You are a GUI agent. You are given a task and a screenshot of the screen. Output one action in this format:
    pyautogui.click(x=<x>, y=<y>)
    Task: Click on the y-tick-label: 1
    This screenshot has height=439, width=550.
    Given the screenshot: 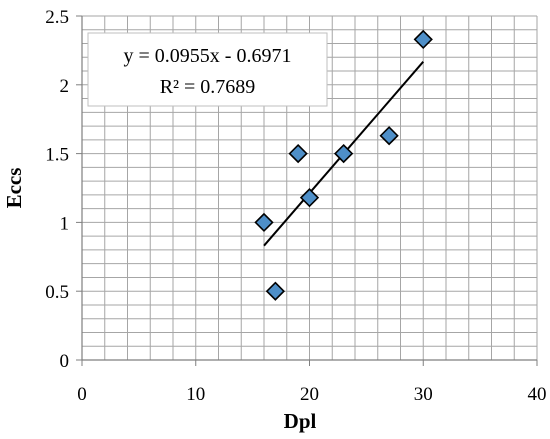 What is the action you would take?
    pyautogui.click(x=65, y=223)
    